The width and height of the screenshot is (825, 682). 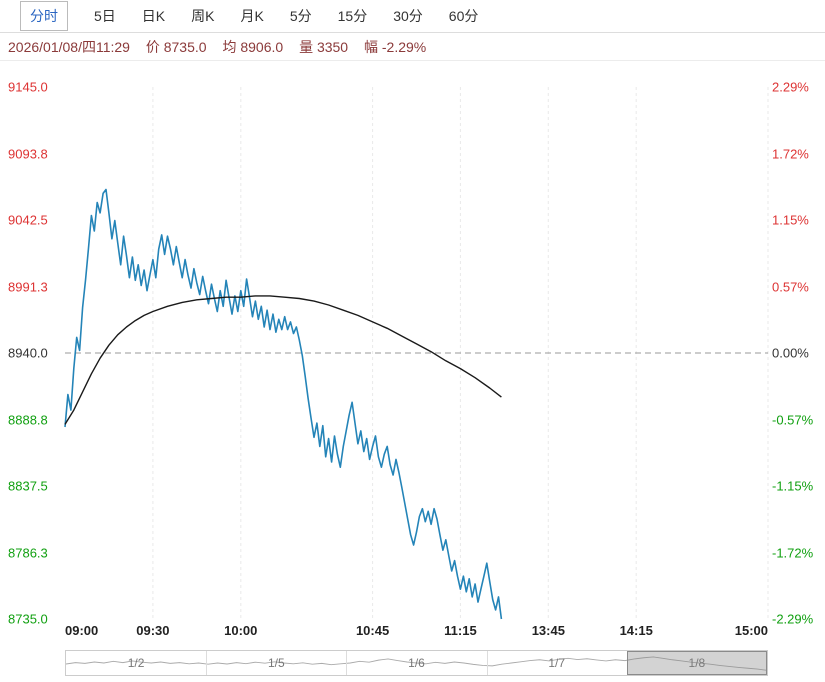 I want to click on time-axis-tick: 10:00, so click(x=241, y=630).